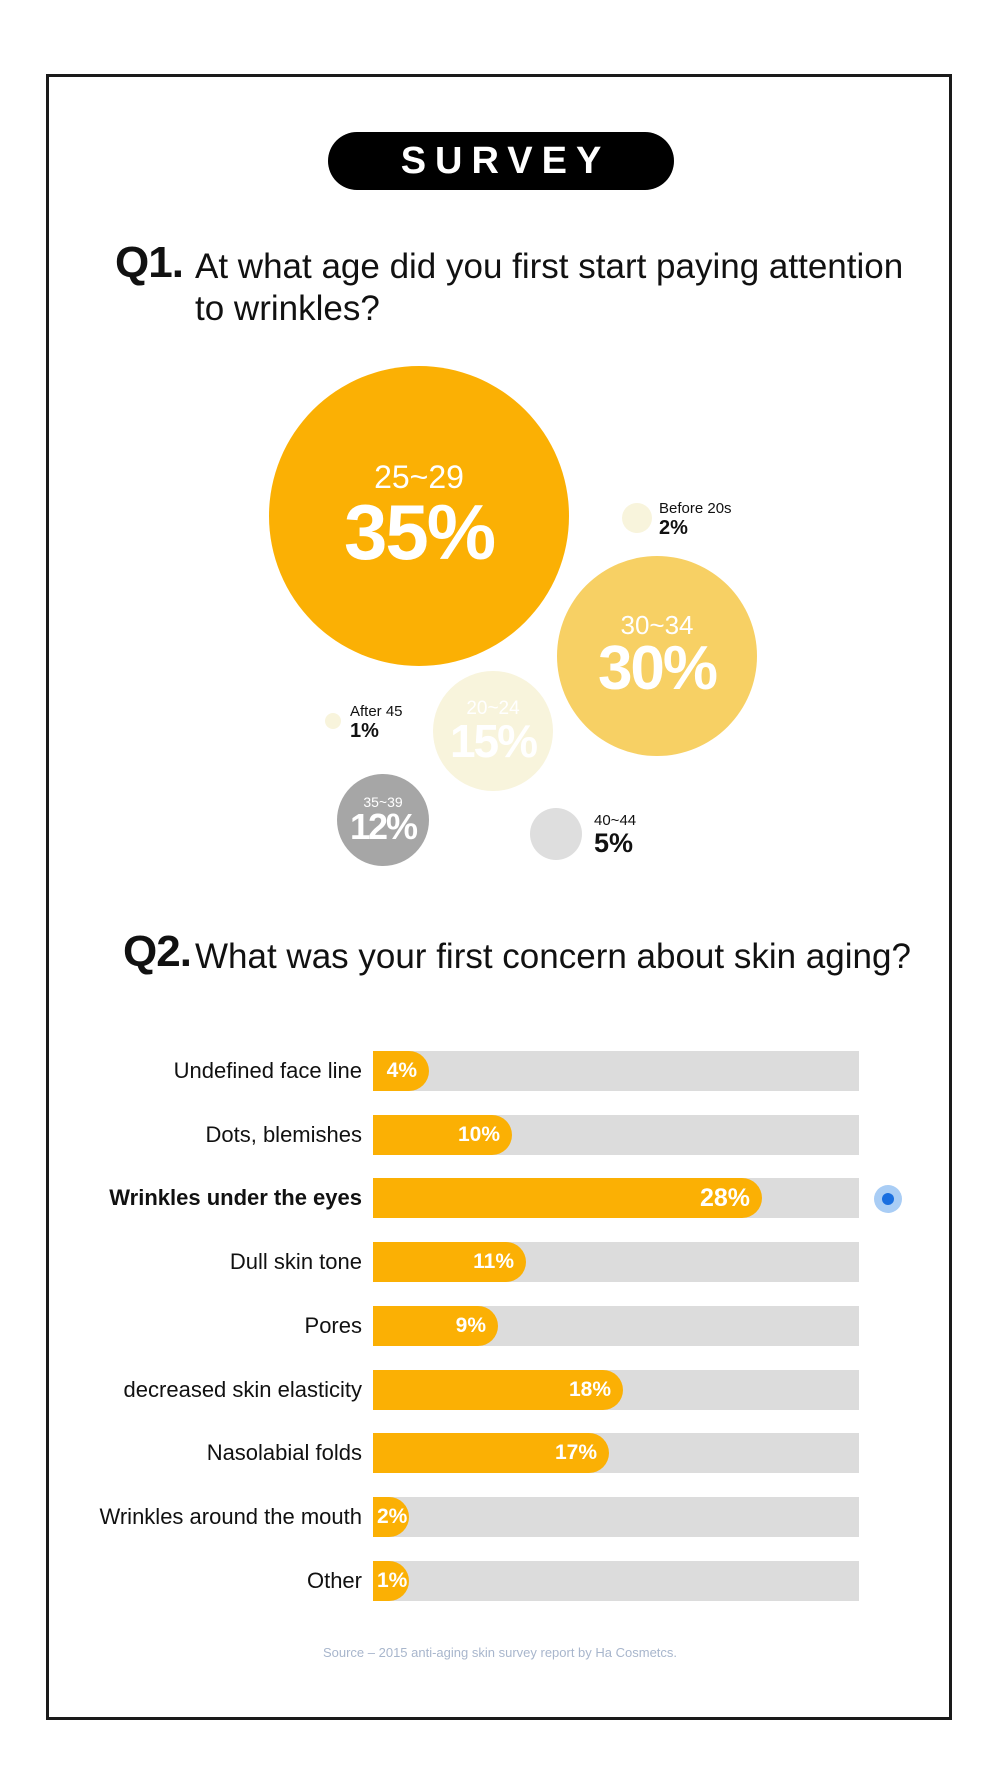 The width and height of the screenshot is (1000, 1774). What do you see at coordinates (376, 711) in the screenshot?
I see `bubble-range-label: After 45` at bounding box center [376, 711].